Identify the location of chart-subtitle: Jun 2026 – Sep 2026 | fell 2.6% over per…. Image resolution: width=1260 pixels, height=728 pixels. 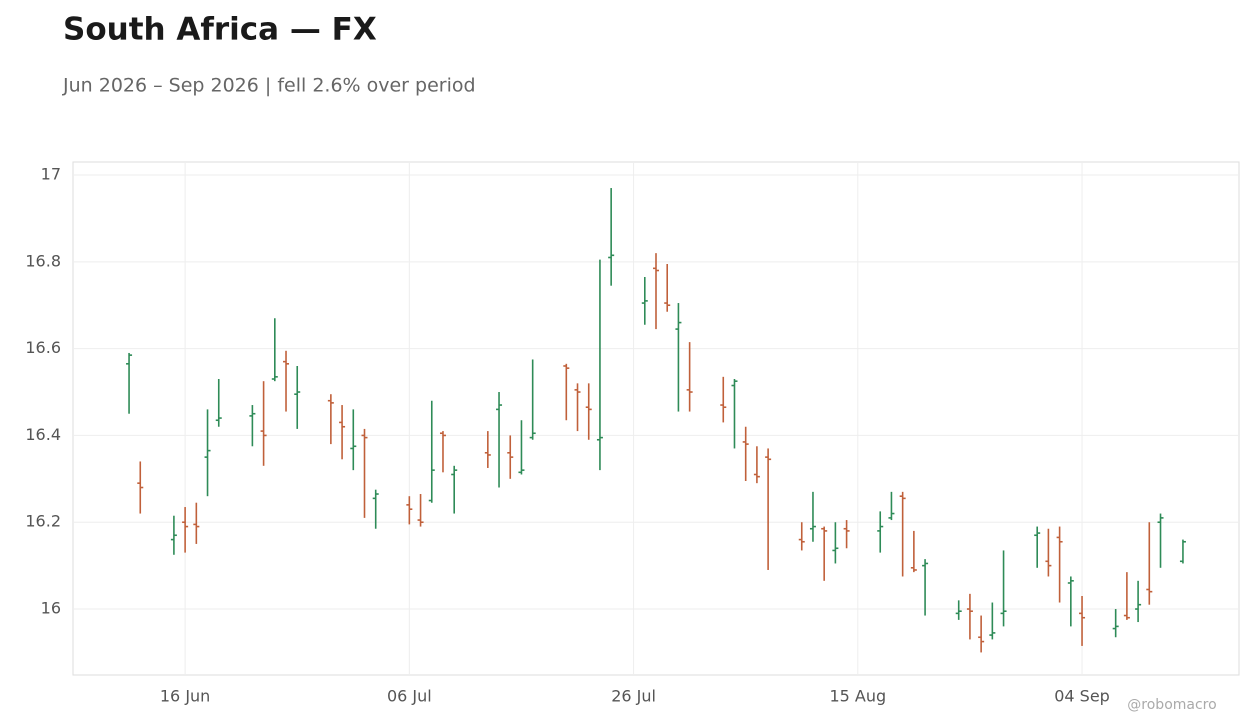
(269, 86).